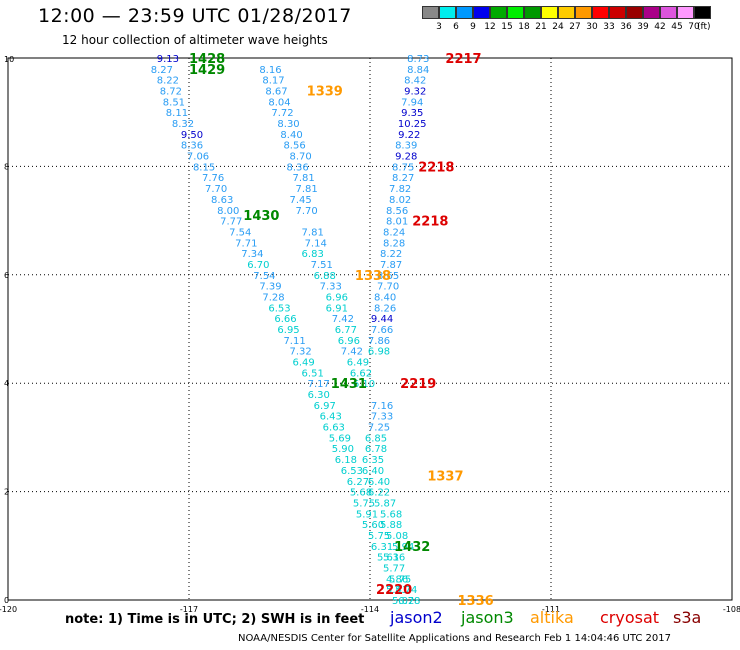 This screenshot has width=740, height=650. Describe the element at coordinates (337, 297) in the screenshot. I see `wave-height-value: 6.96` at that location.